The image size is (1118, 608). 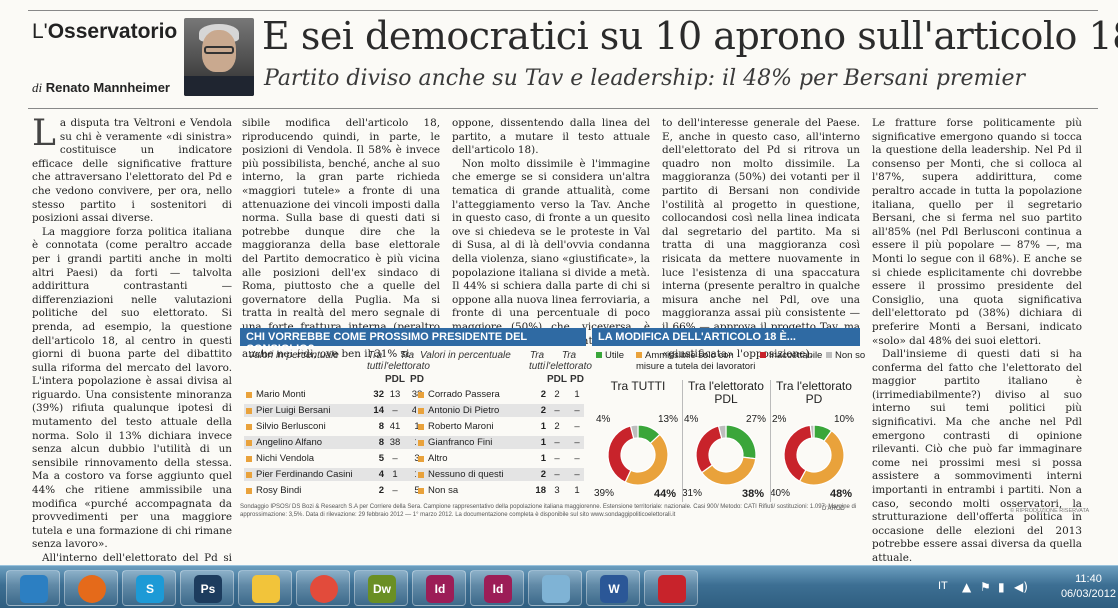 I want to click on indesign2-taskbar-button: Id, so click(x=497, y=588).